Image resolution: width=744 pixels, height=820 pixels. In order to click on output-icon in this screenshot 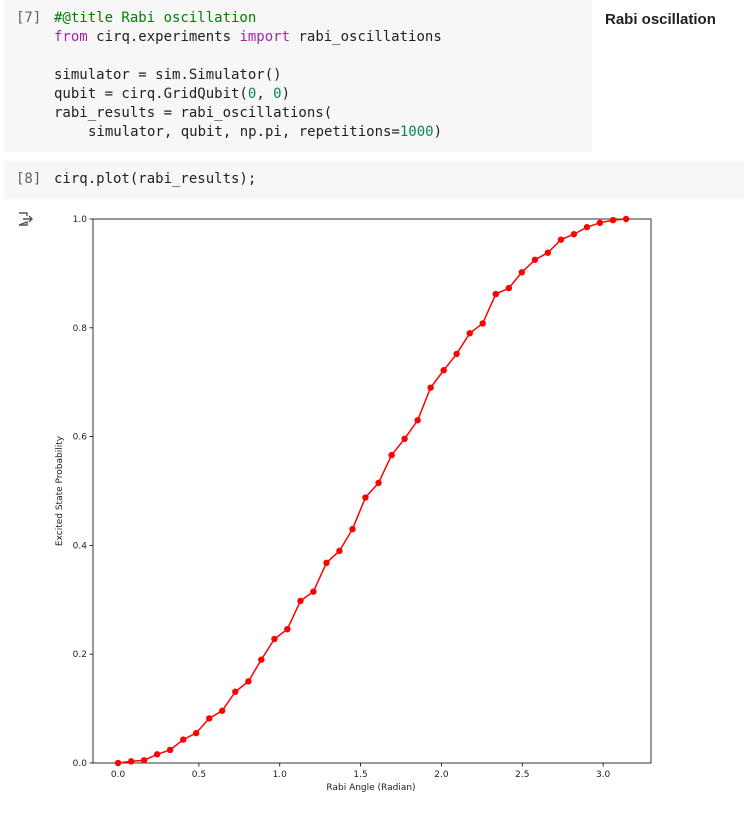, I will do `click(26, 219)`.